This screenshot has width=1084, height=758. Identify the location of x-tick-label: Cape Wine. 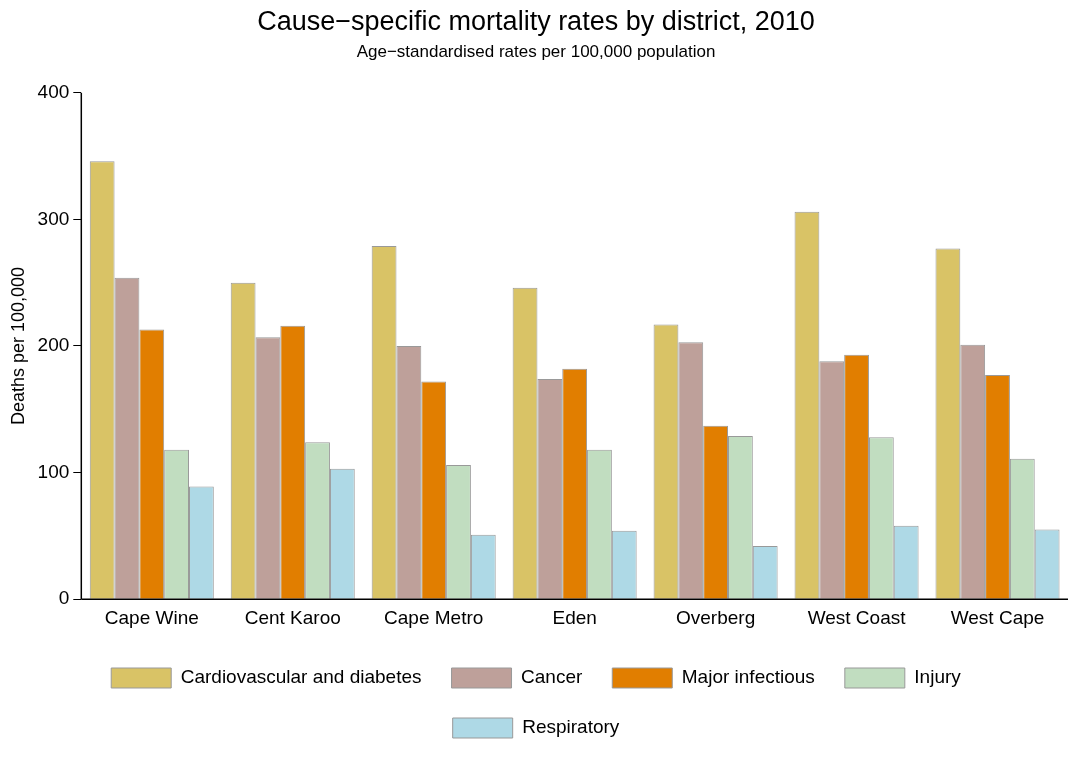
(151, 617).